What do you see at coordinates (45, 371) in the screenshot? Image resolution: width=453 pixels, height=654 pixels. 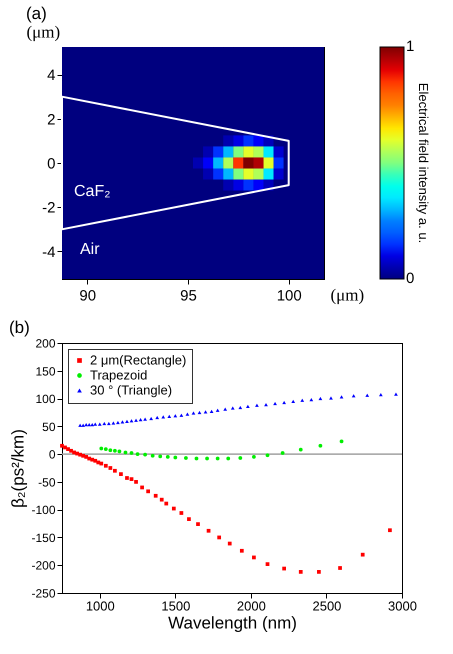 I see `y-tick-label: 150` at bounding box center [45, 371].